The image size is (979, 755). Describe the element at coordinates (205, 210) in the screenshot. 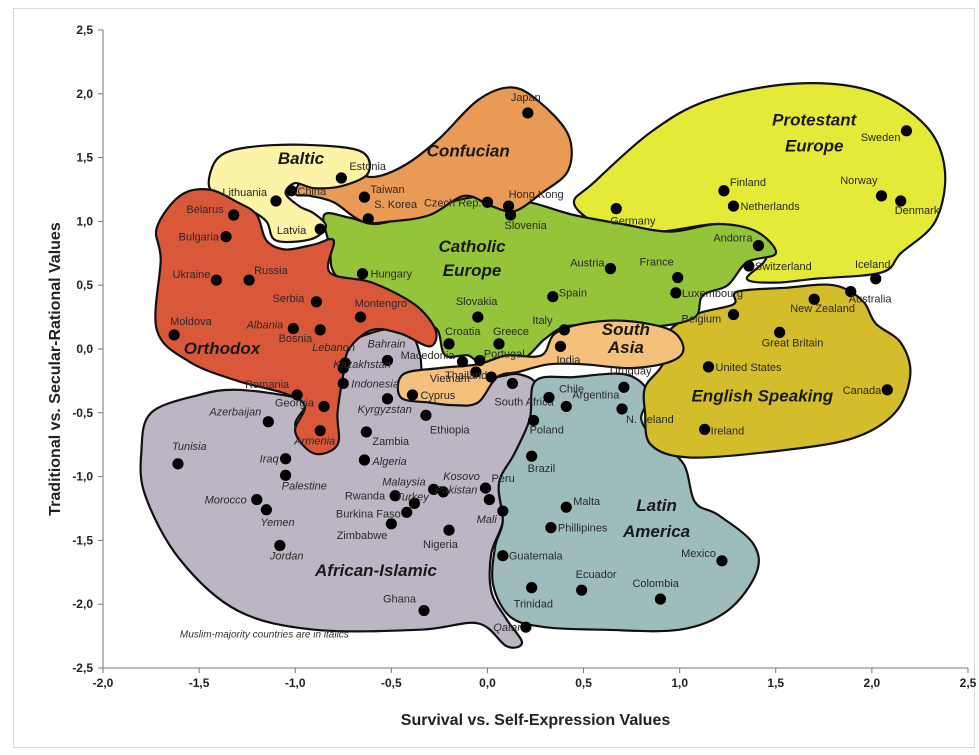

I see `country-label: Belarus` at that location.